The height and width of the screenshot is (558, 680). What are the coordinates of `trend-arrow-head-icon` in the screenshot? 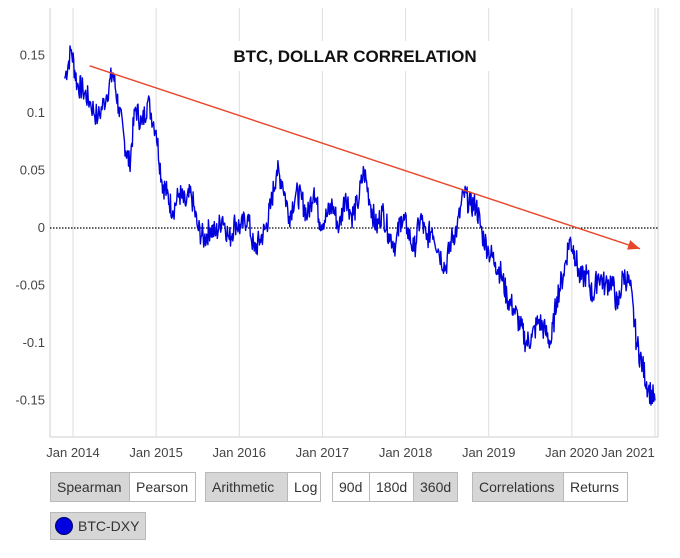 It's located at (634, 245).